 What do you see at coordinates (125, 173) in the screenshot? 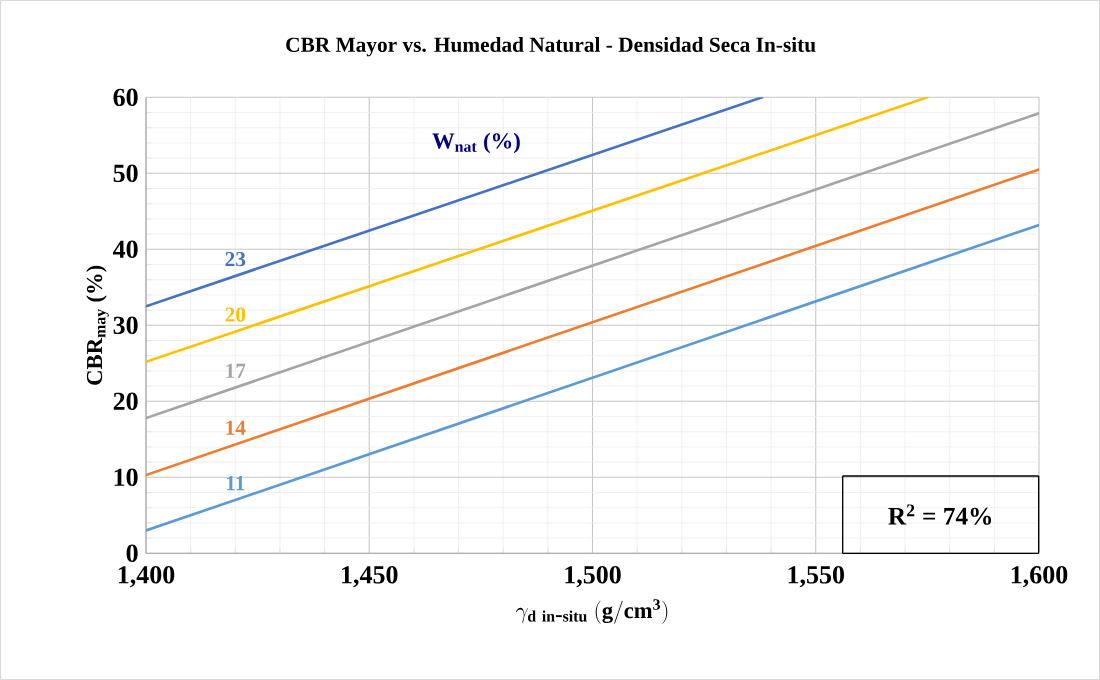
I see `y-tick-label: 50` at bounding box center [125, 173].